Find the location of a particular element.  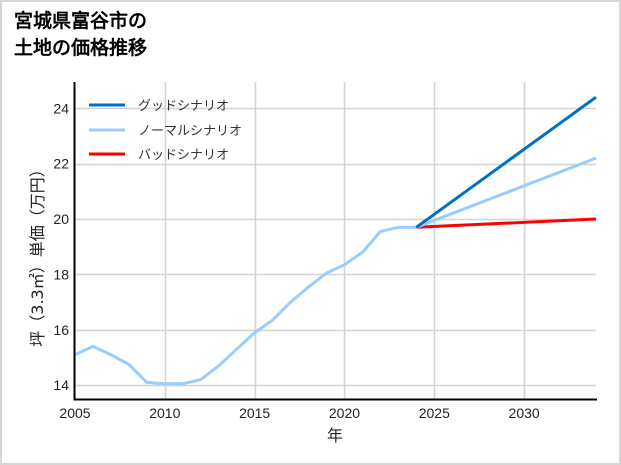

x-tick-label: 2025 is located at coordinates (434, 413).